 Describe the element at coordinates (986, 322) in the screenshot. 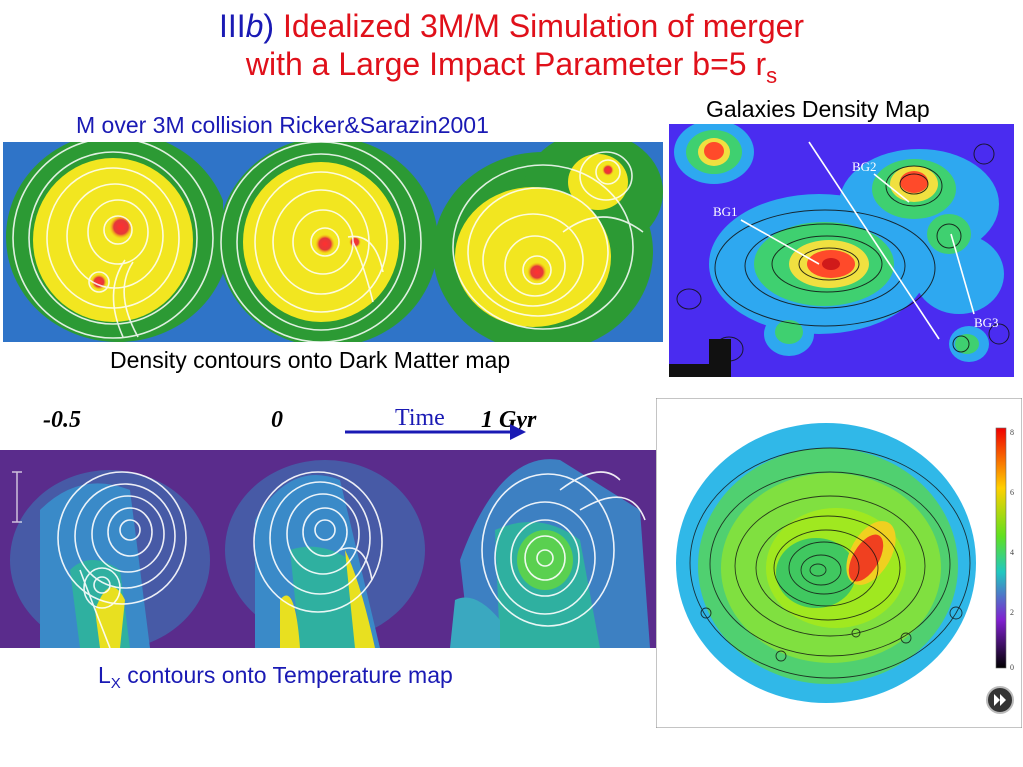

I see `bg3-label: BG3` at that location.